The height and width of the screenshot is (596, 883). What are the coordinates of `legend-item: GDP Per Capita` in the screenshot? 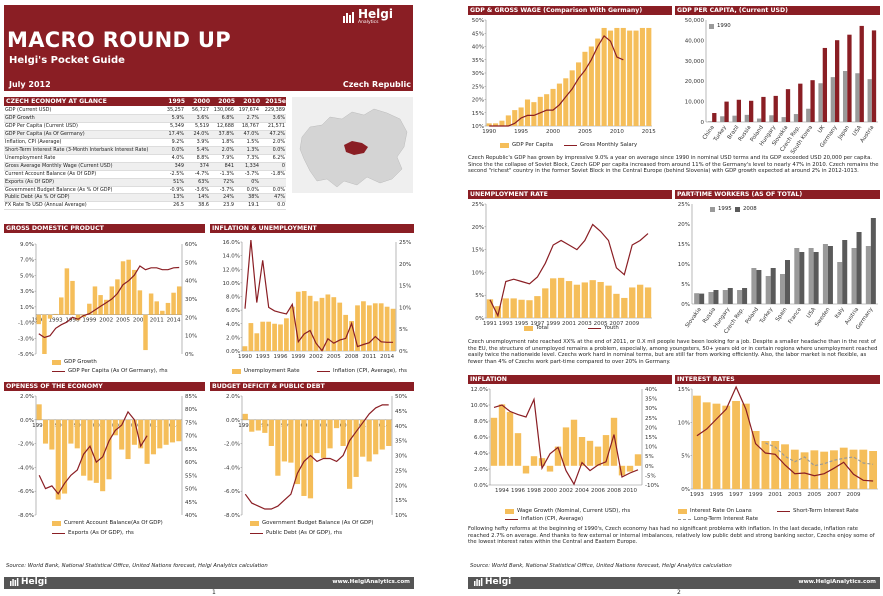 It's located at (526, 145).